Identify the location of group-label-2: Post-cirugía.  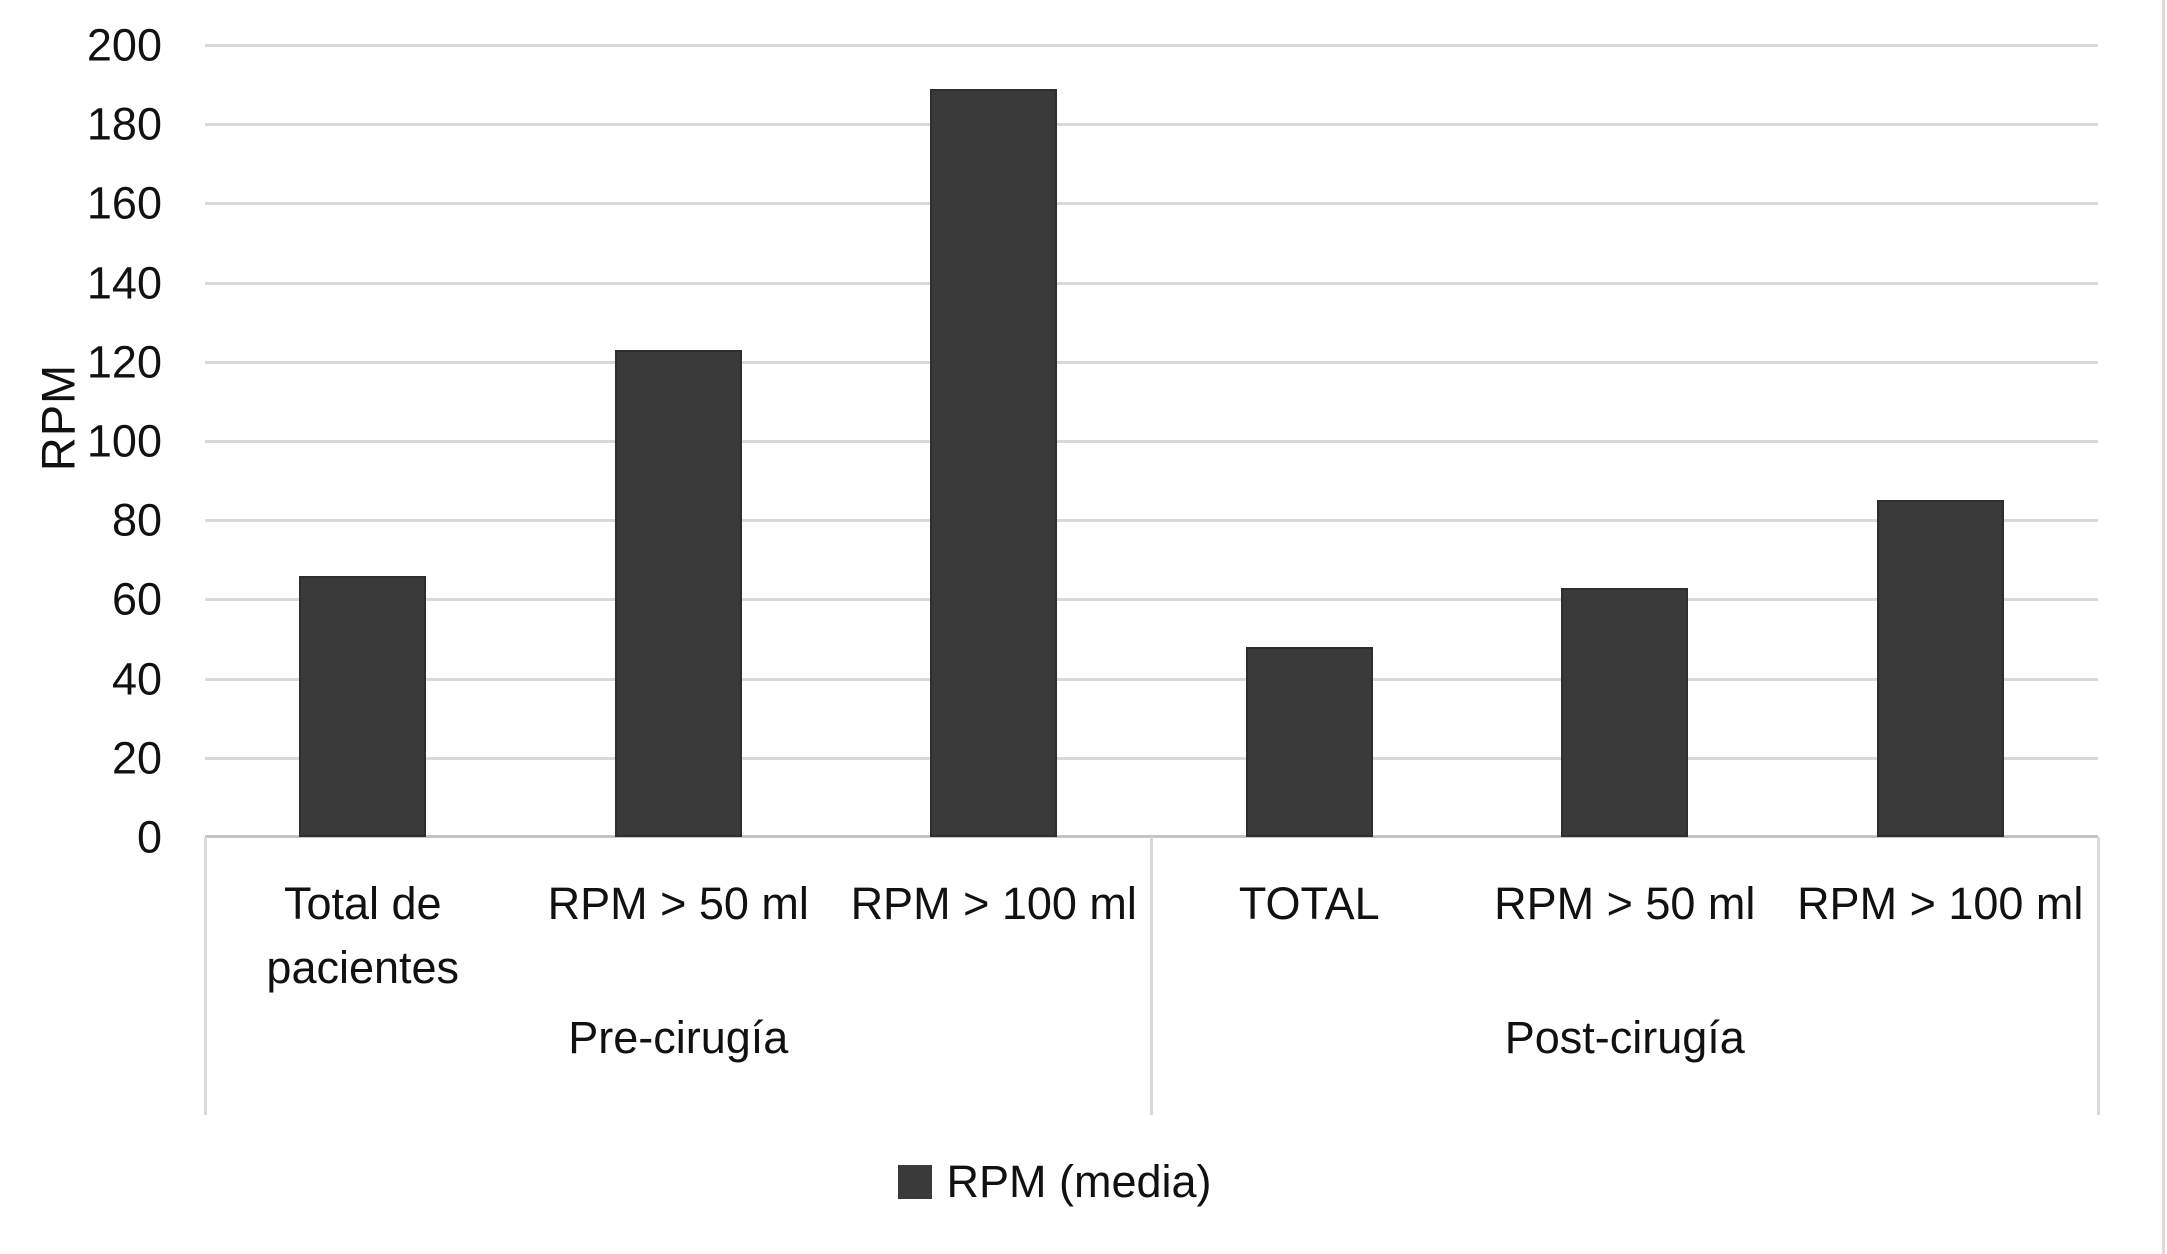
(1624, 1037).